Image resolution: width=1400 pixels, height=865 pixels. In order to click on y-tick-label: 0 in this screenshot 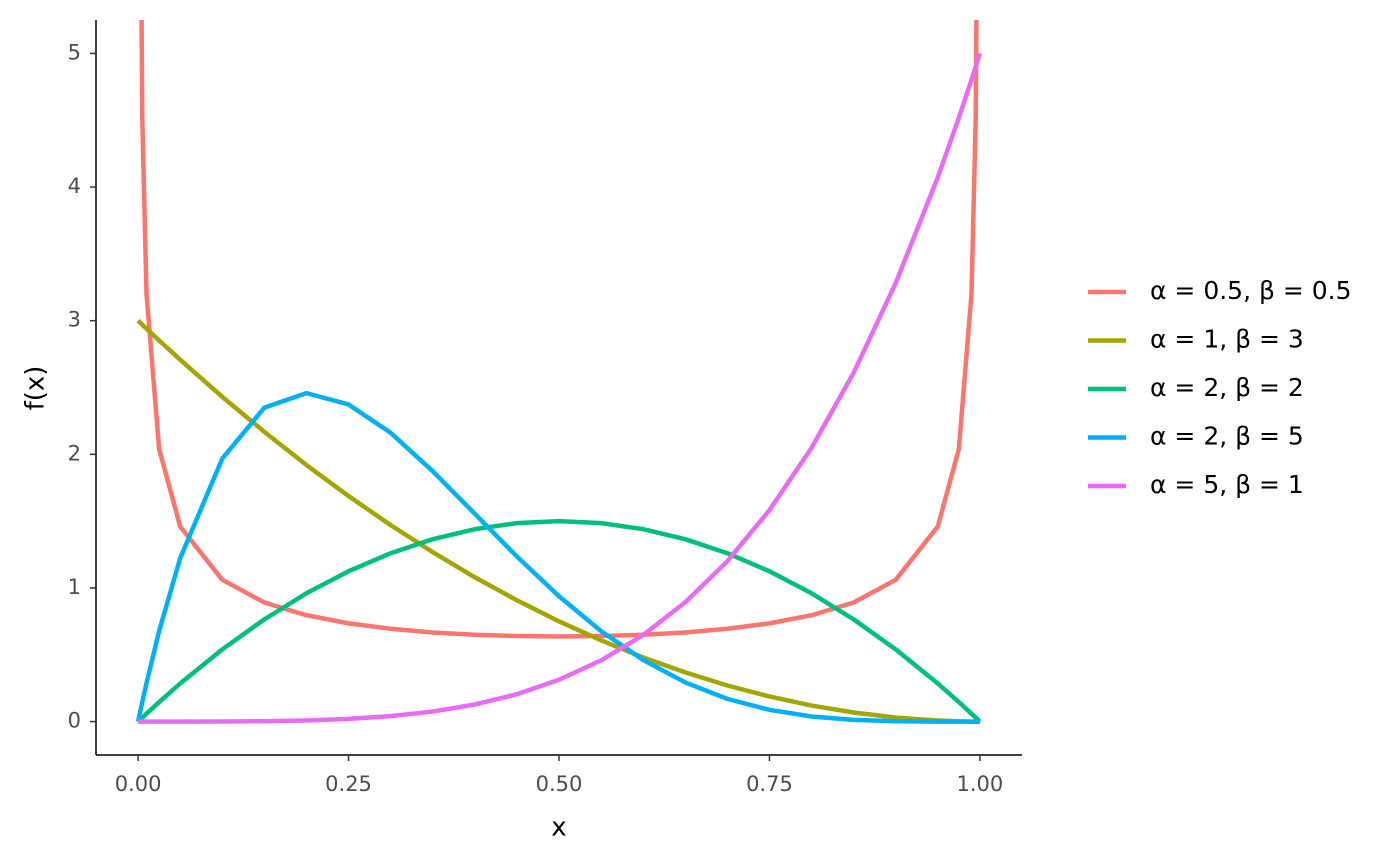, I will do `click(74, 721)`.